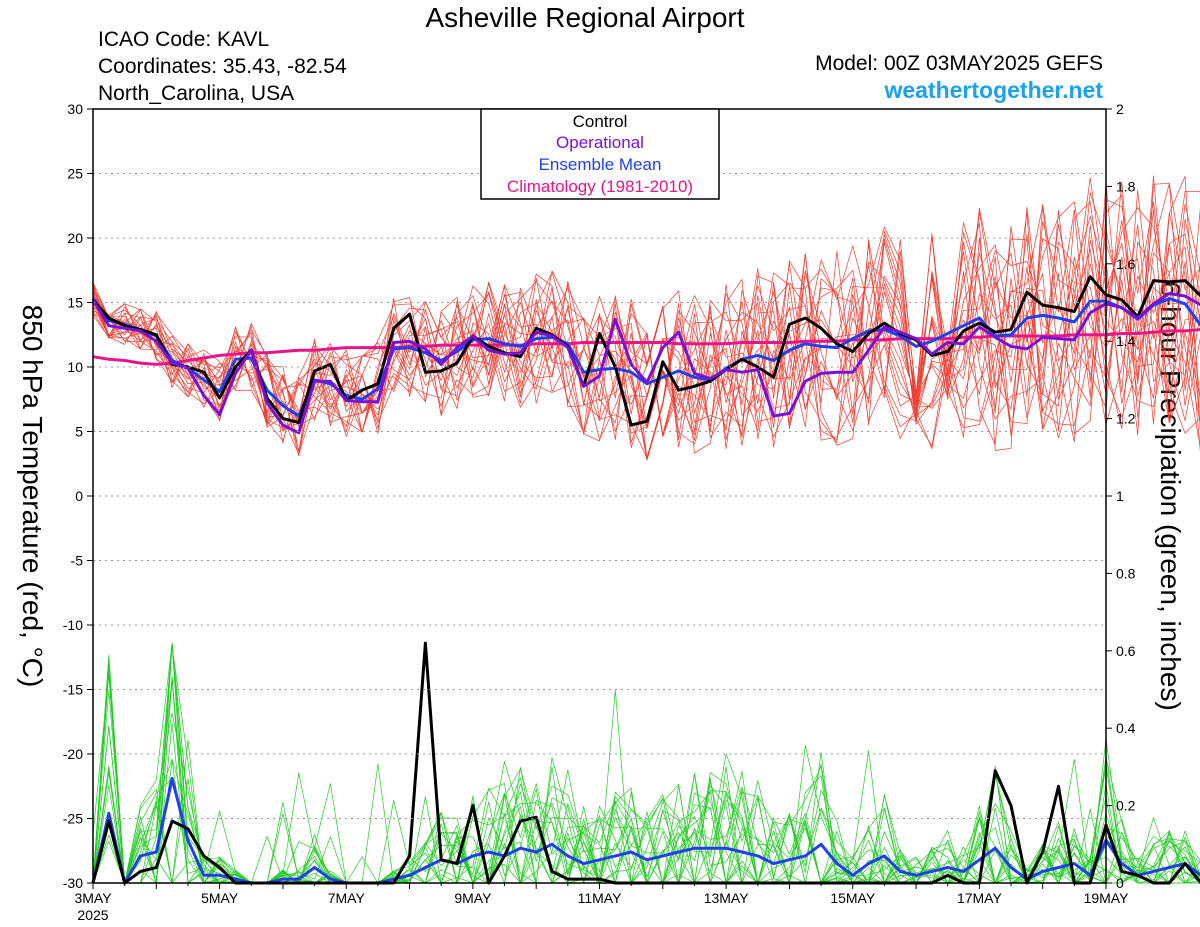  I want to click on x-tick-label: 7MAY, so click(347, 898).